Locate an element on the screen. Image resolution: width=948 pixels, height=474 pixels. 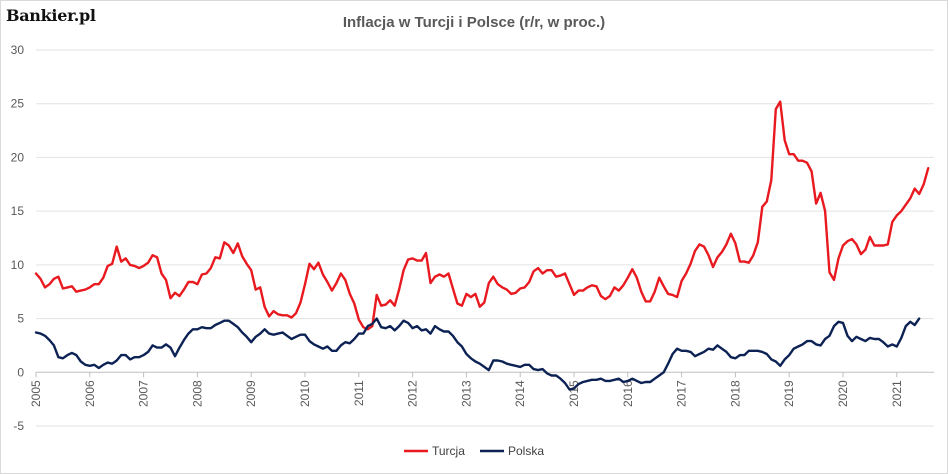
y-axis-ticks: -5 0 5 10 15 20 25 30 is located at coordinates (18, 238).